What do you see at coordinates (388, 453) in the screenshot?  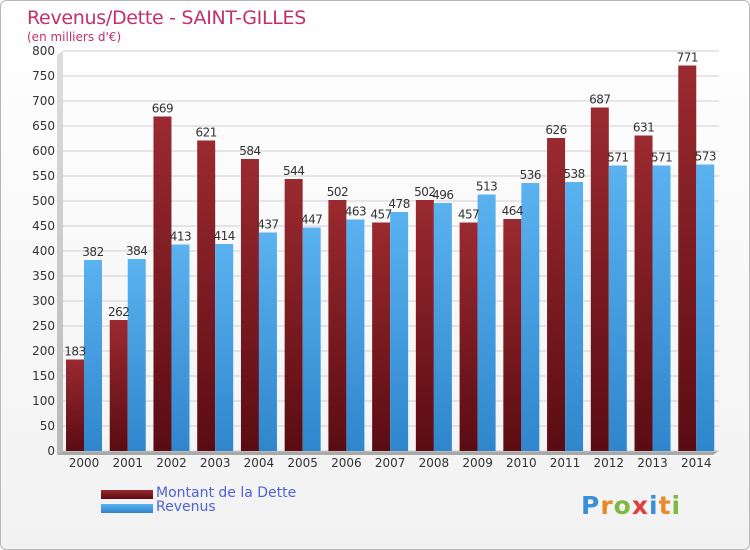 I see `axis-floor` at bounding box center [388, 453].